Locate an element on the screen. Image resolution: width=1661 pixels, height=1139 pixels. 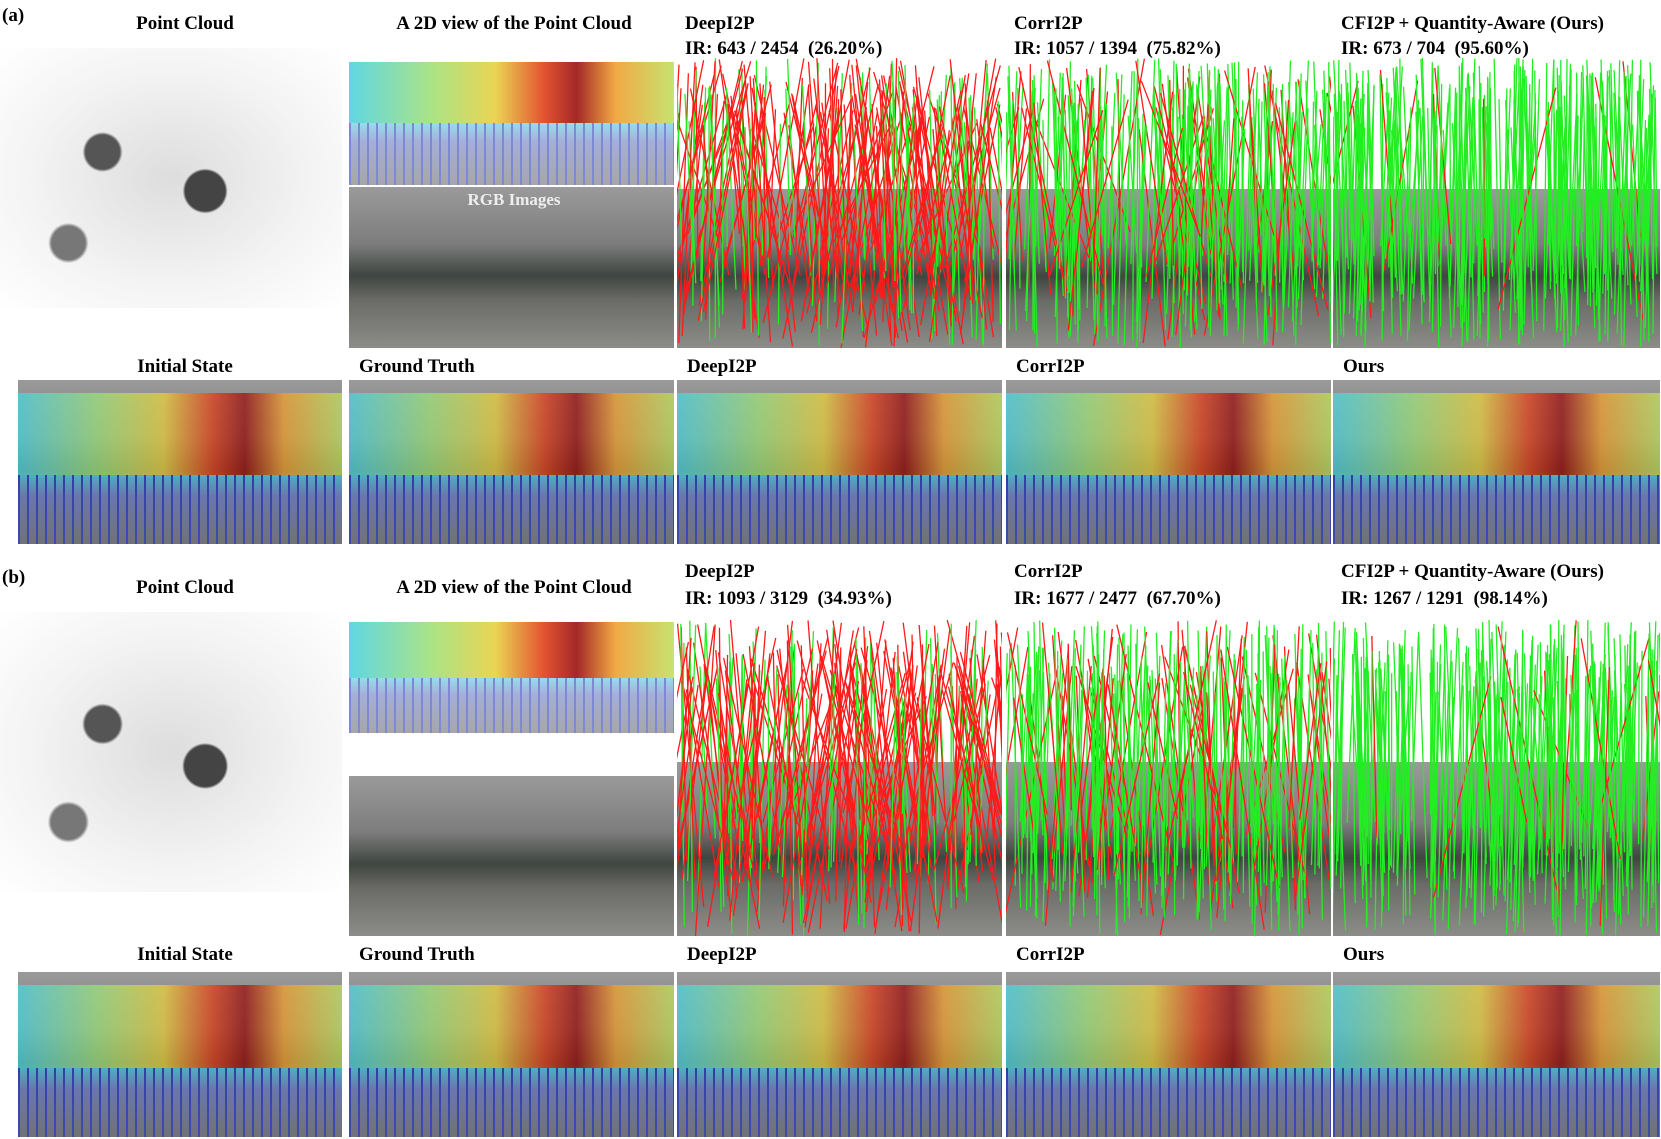
view-points is located at coordinates (511, 92).